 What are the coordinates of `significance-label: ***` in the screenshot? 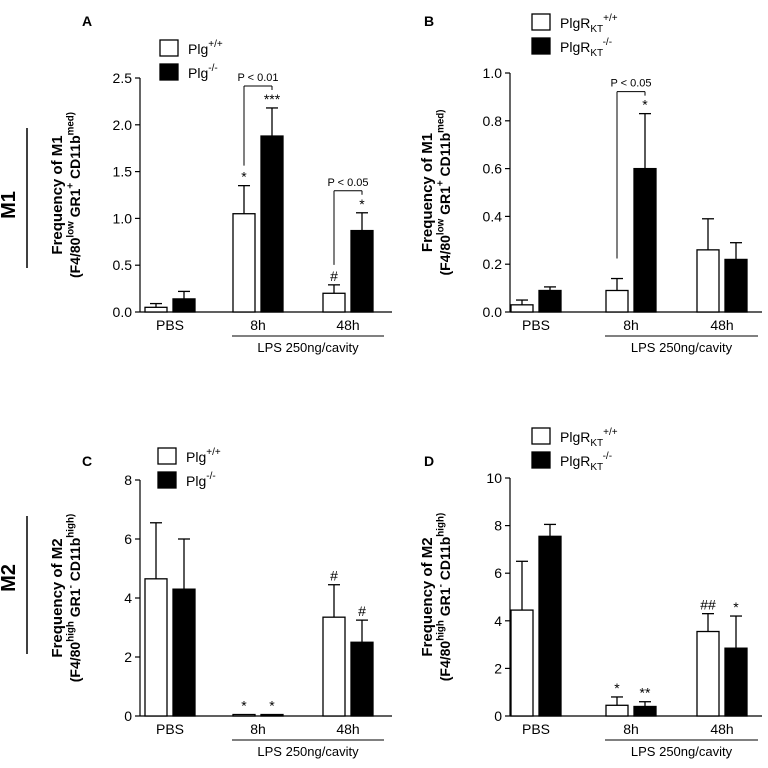 It's located at (272, 99).